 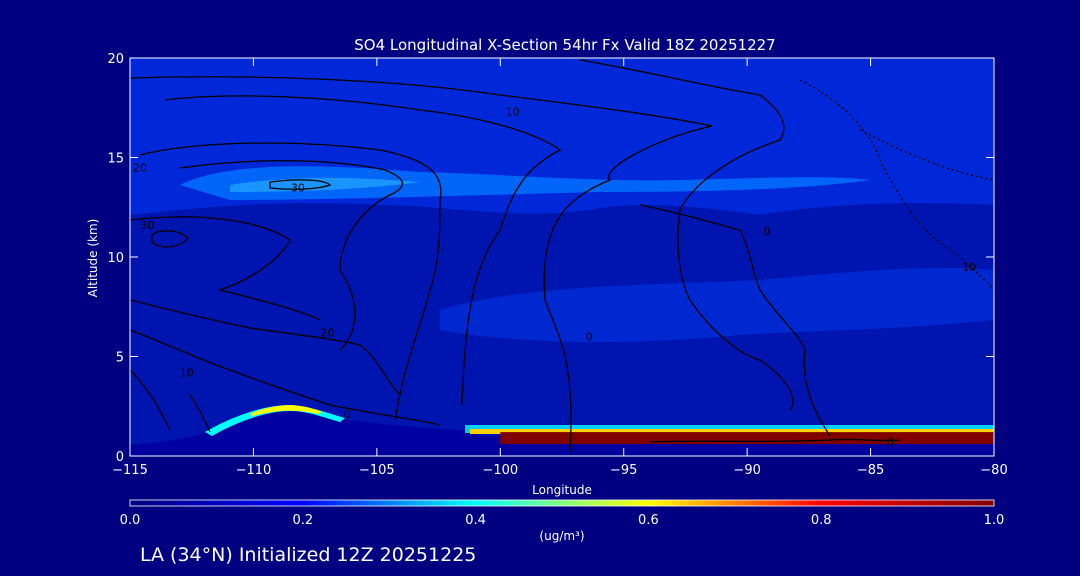 I want to click on x-tick-label: −95, so click(x=623, y=470).